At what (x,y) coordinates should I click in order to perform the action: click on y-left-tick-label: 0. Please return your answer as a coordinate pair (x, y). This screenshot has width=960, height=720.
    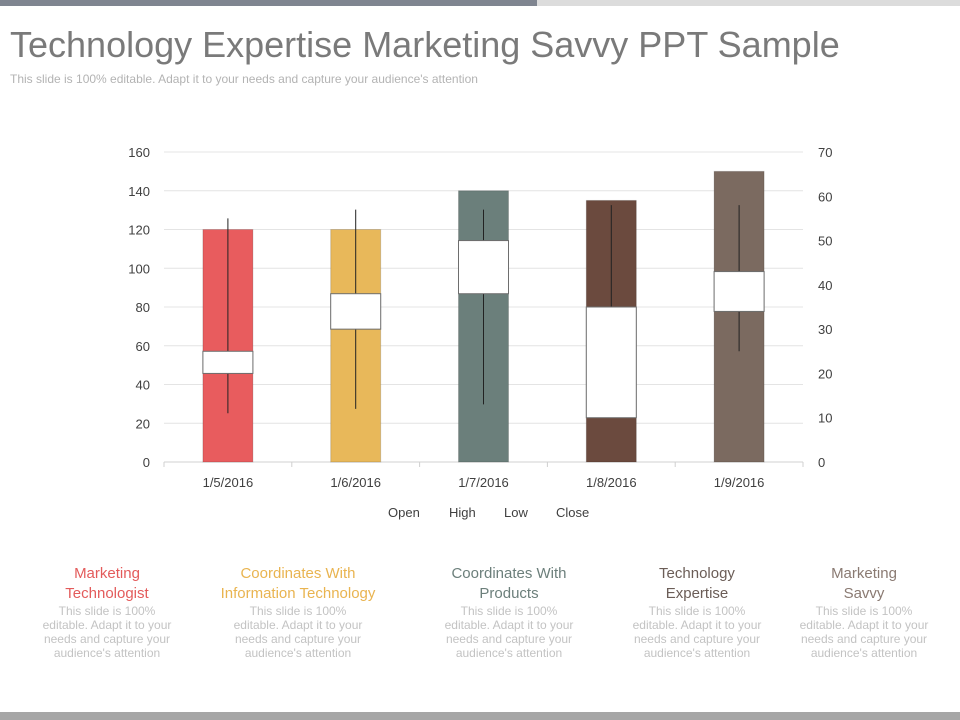
    Looking at the image, I should click on (146, 462).